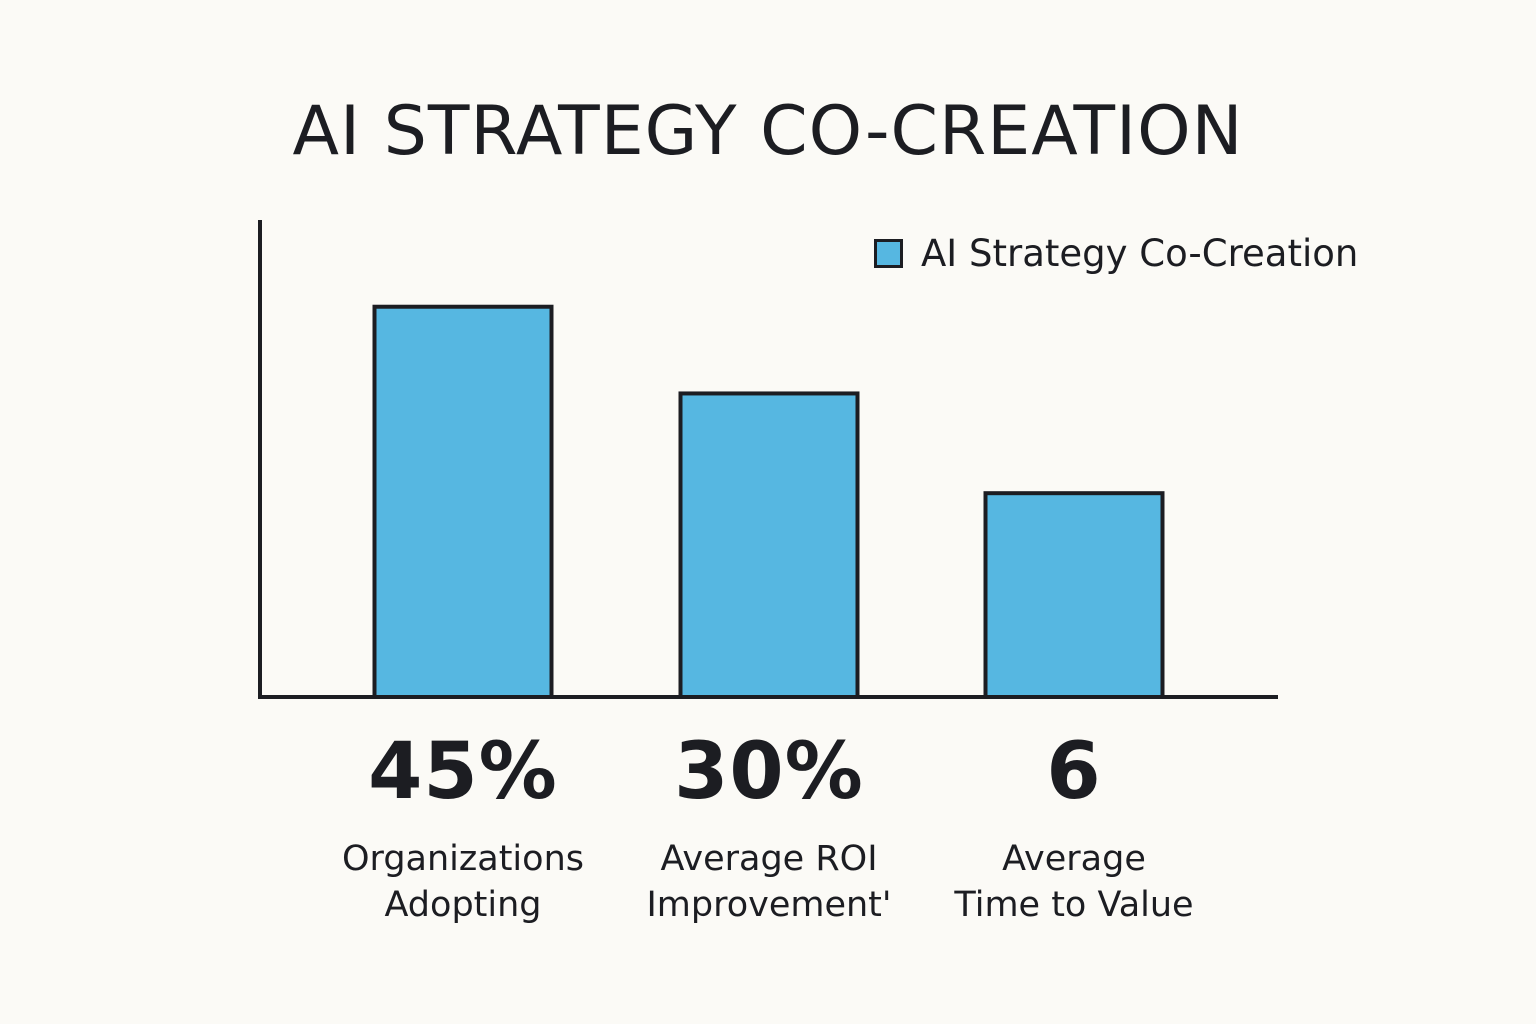  I want to click on chart-legend: AI Strategy Co-Creation, so click(1116, 253).